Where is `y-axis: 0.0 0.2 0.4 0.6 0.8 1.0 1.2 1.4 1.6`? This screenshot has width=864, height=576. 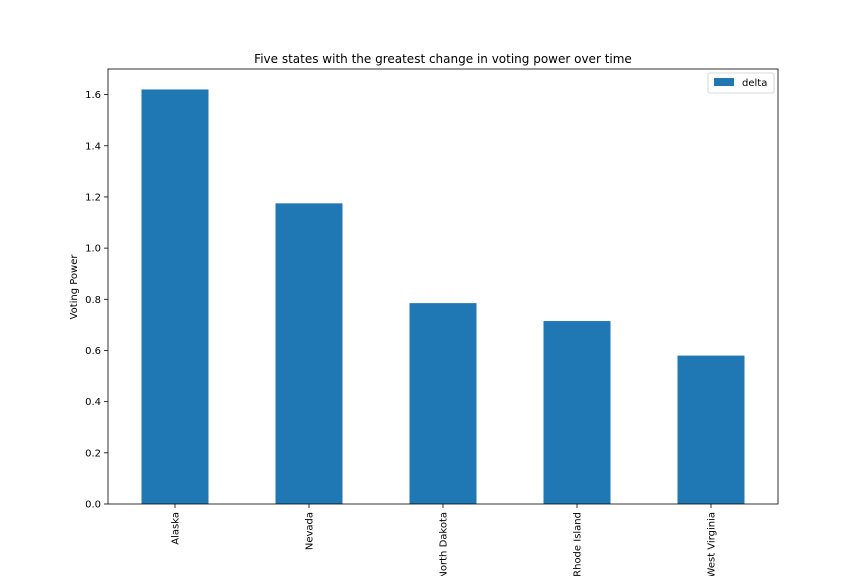 y-axis: 0.0 0.2 0.4 0.6 0.8 1.0 1.2 1.4 1.6 is located at coordinates (96, 300).